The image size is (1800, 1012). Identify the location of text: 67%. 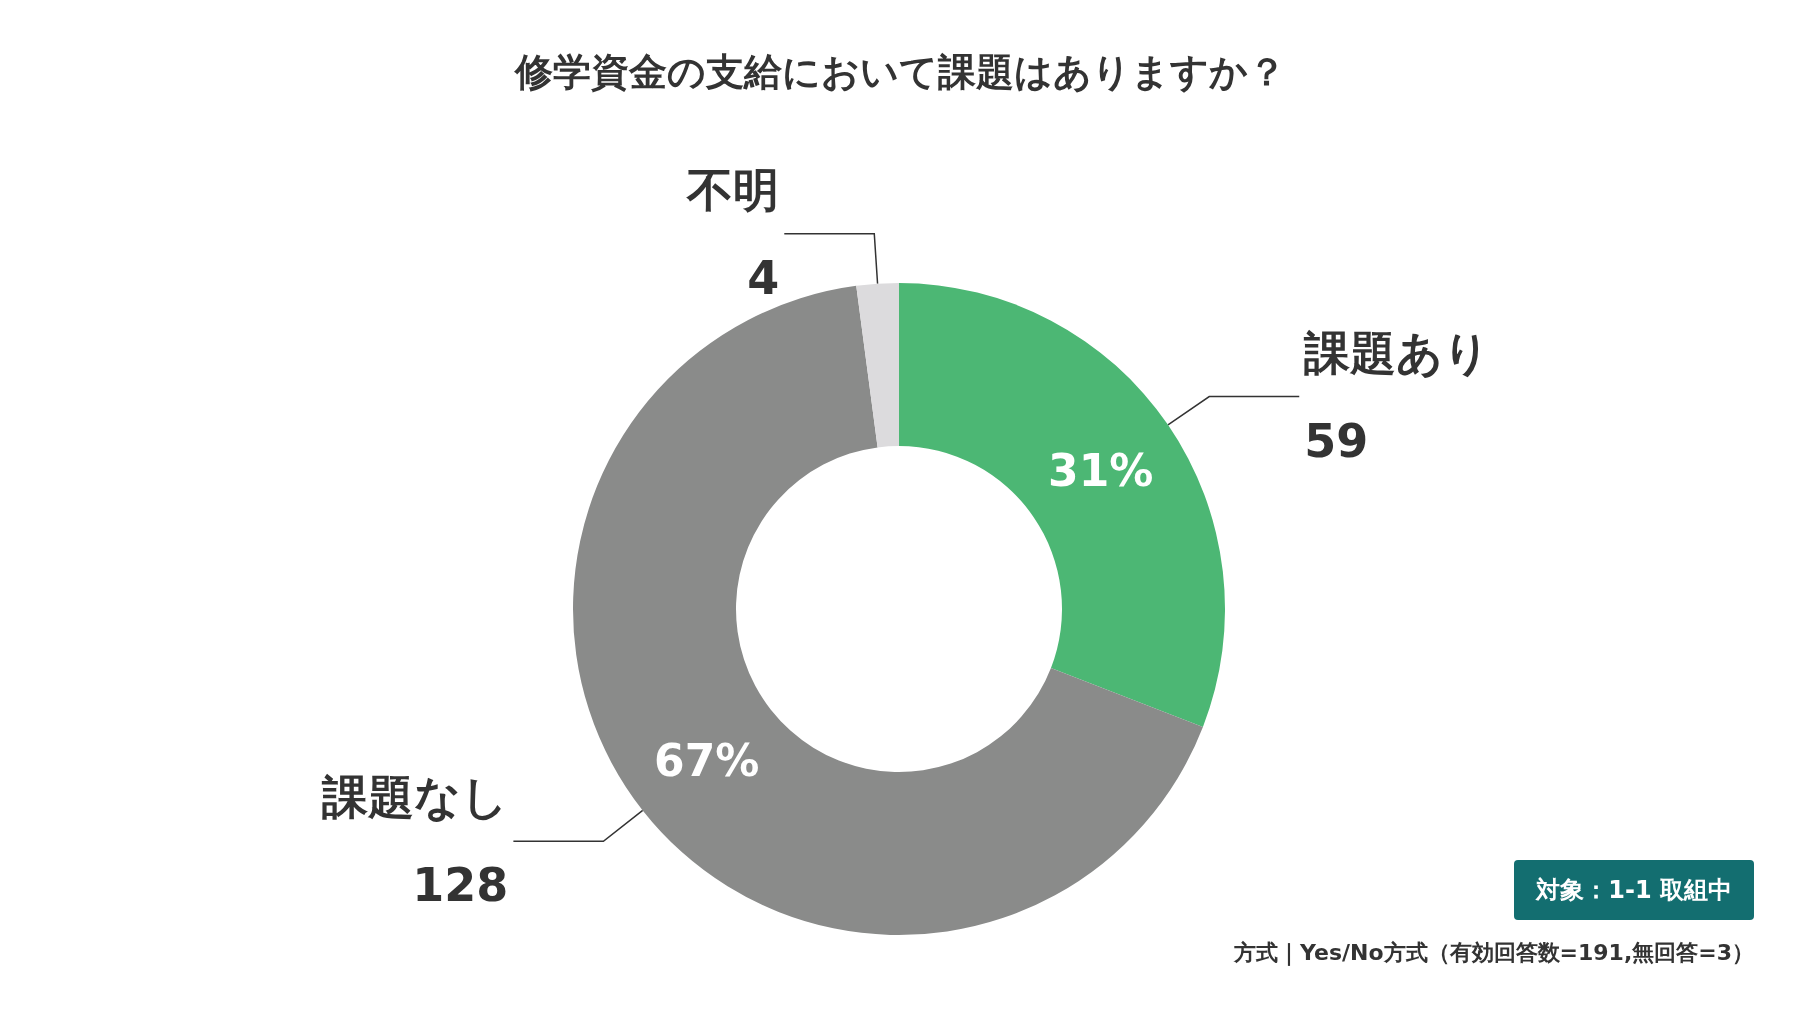
(707, 760).